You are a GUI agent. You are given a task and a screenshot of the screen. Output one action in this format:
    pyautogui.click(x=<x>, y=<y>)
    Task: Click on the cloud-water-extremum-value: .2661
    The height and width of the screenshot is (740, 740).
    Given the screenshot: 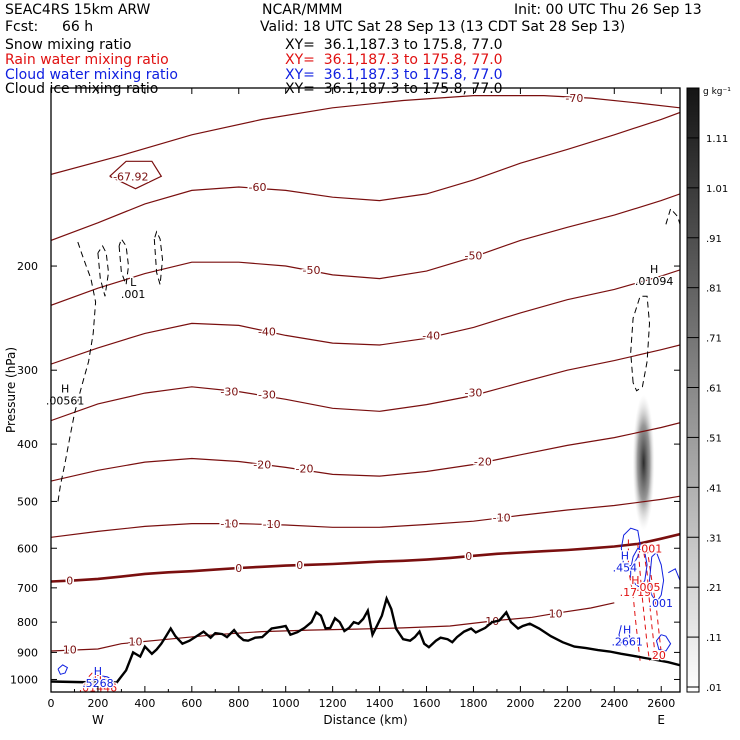 What is the action you would take?
    pyautogui.click(x=627, y=642)
    